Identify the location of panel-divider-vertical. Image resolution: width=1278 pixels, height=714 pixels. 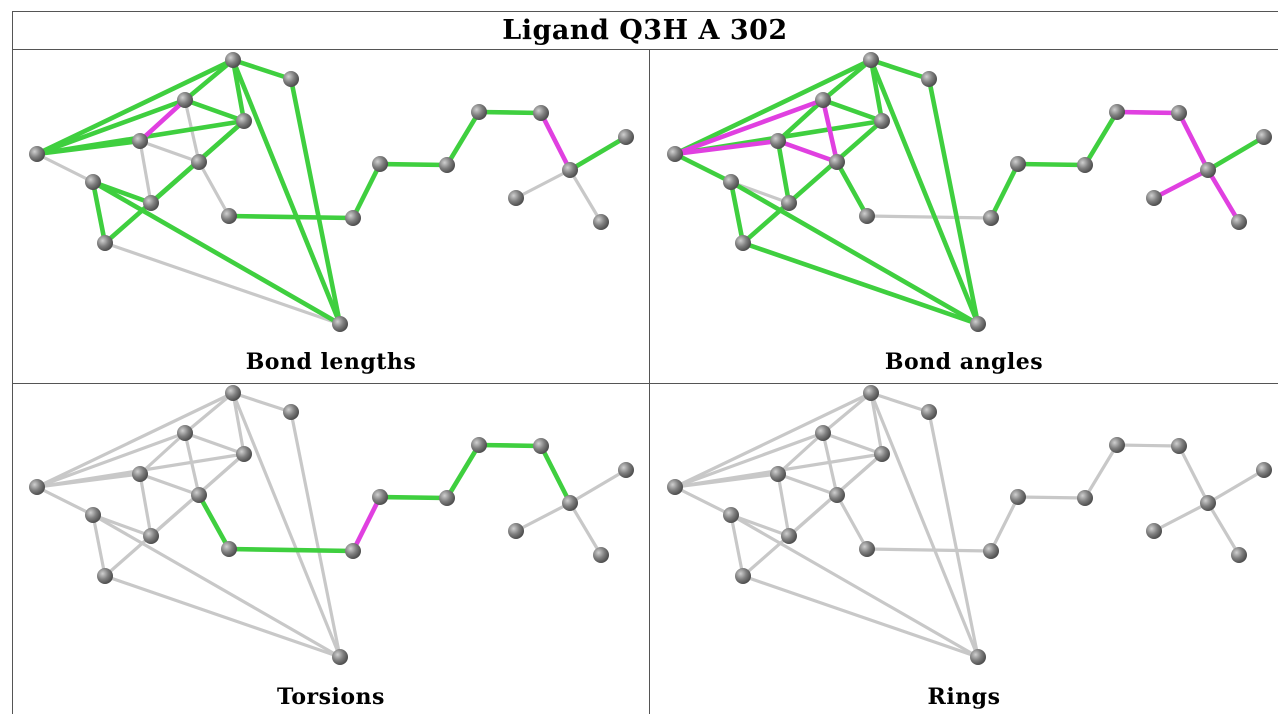
(649, 382).